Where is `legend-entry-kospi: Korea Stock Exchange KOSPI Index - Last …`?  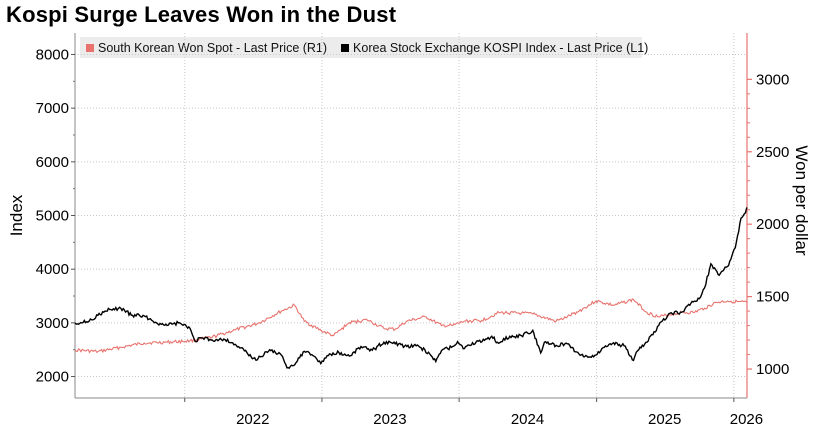
legend-entry-kospi: Korea Stock Exchange KOSPI Index - Last … is located at coordinates (494, 48).